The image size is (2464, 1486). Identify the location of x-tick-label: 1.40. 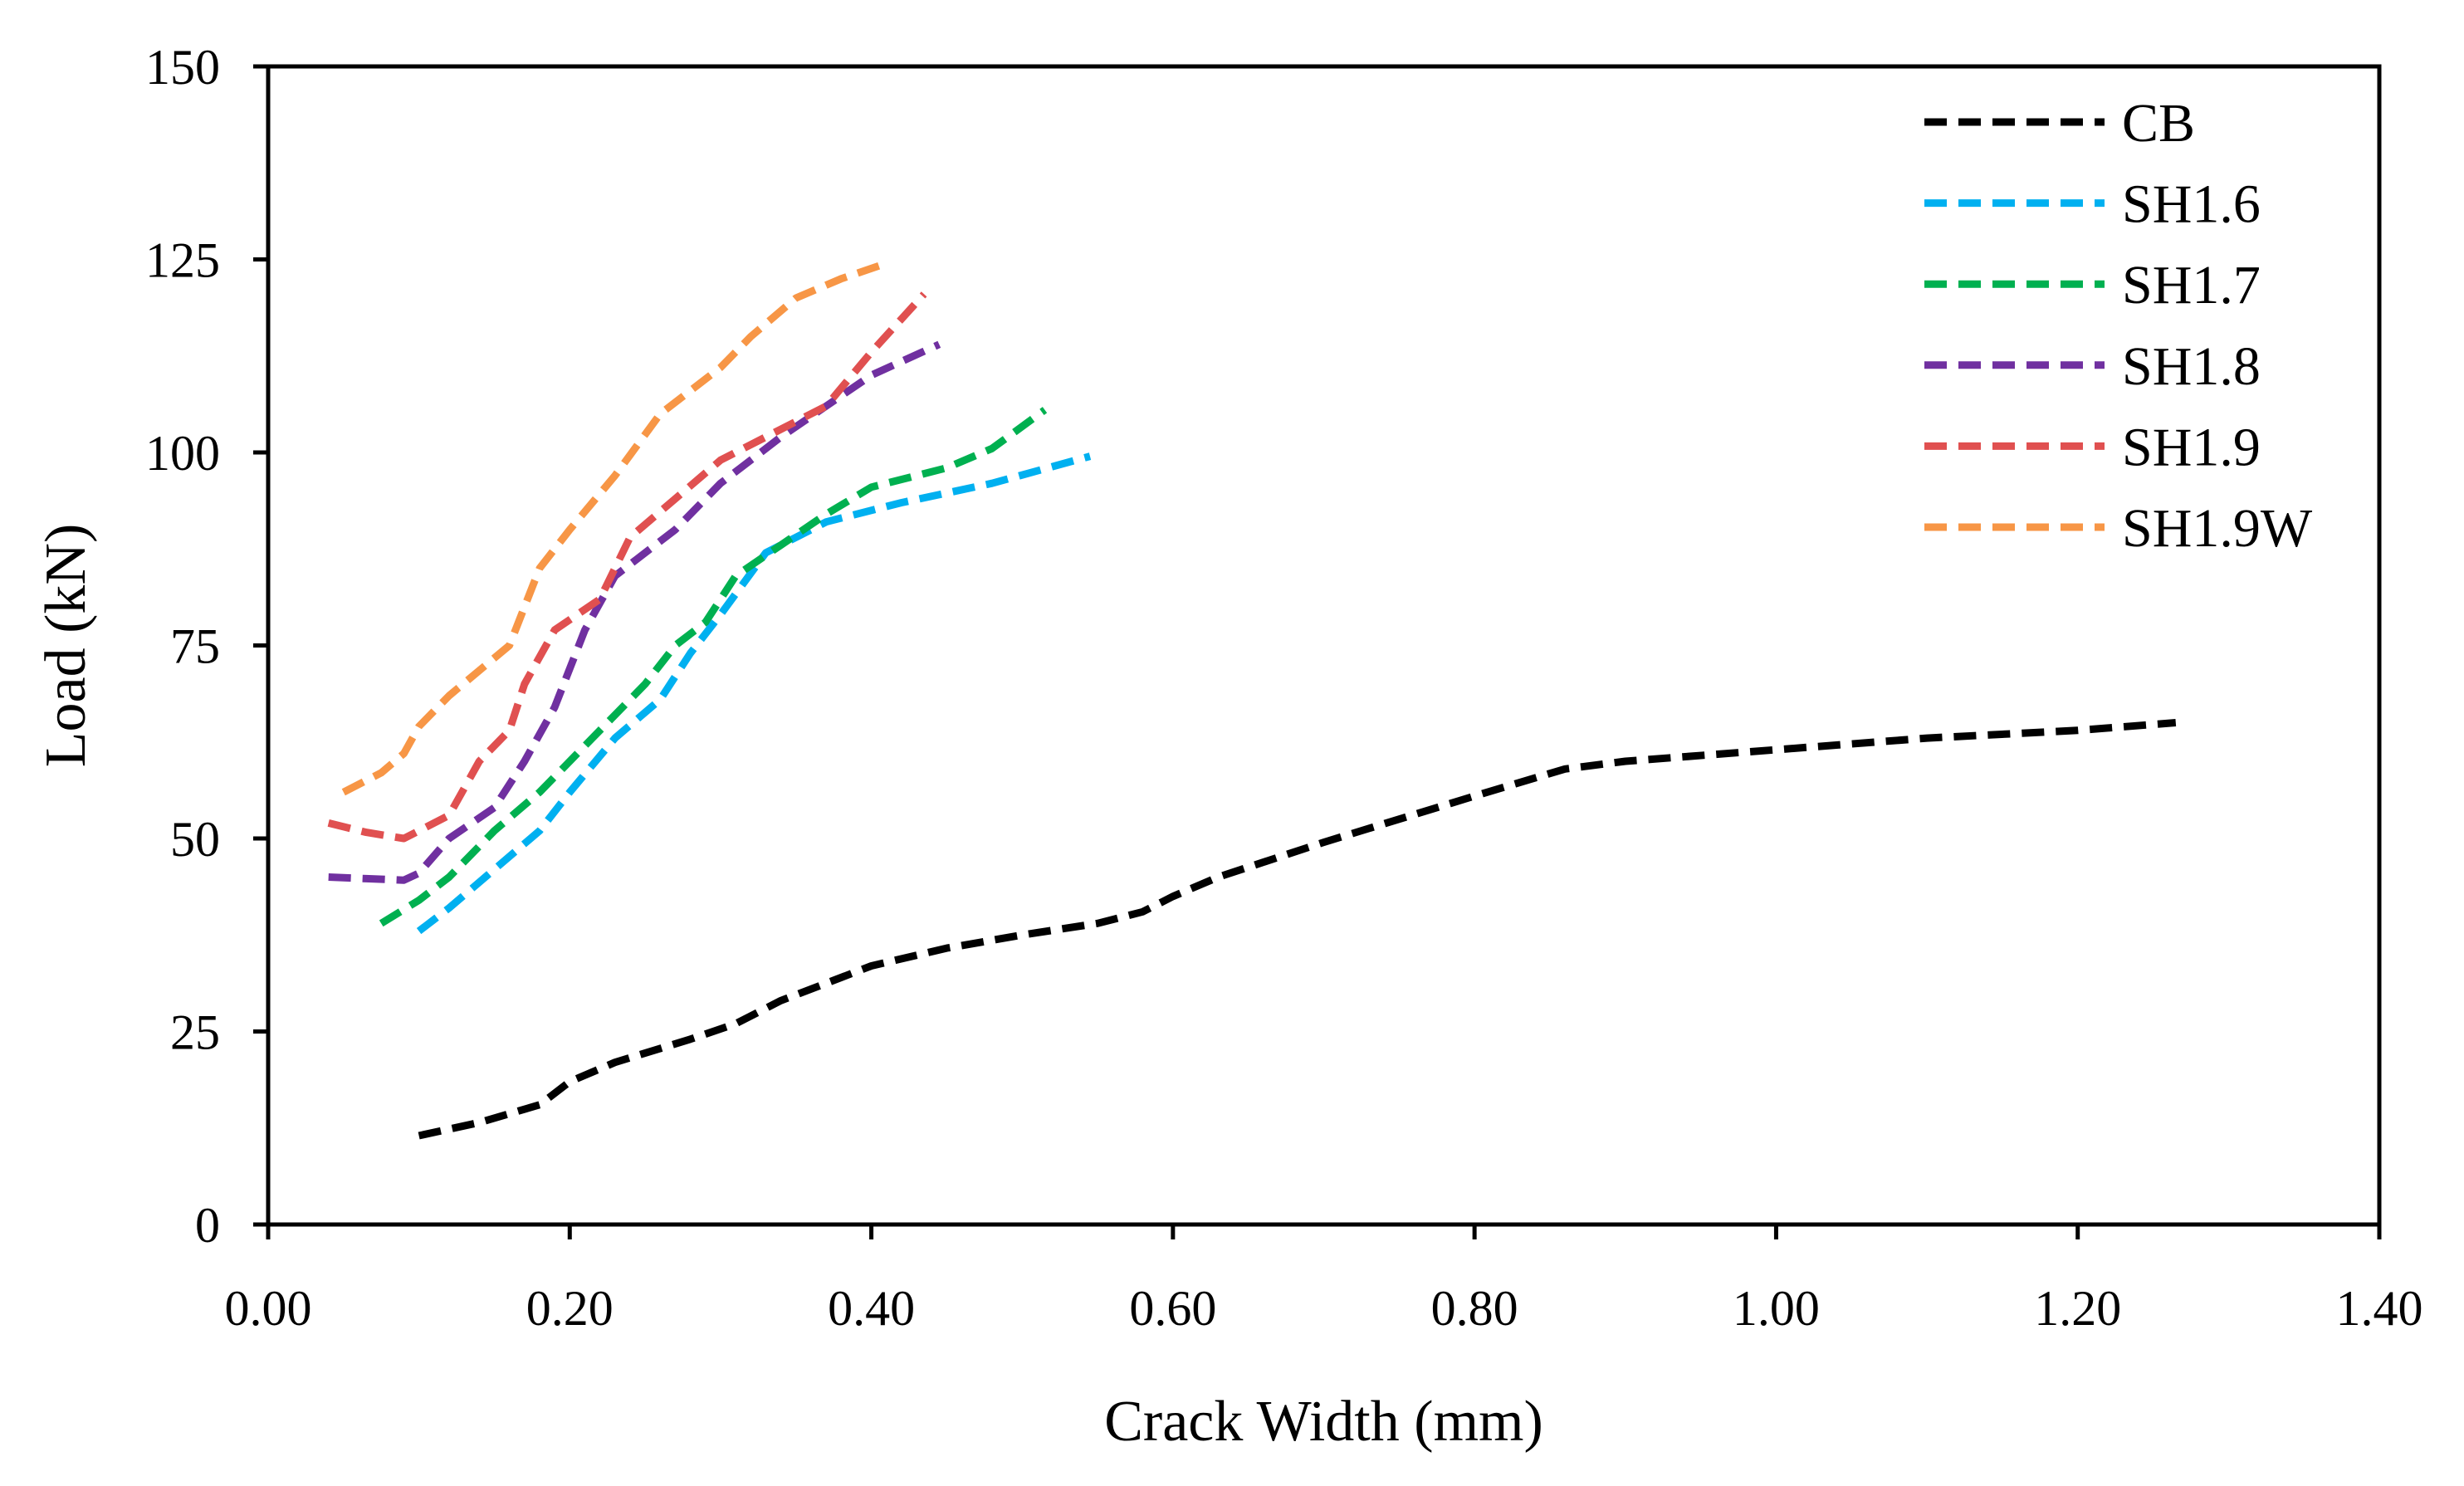
(2379, 1308).